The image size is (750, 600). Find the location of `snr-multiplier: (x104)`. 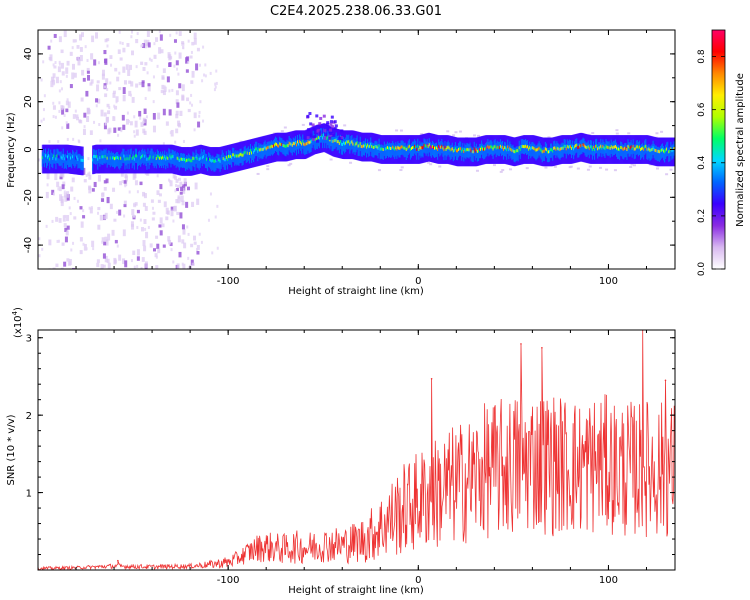

snr-multiplier: (x104) is located at coordinates (17, 322).